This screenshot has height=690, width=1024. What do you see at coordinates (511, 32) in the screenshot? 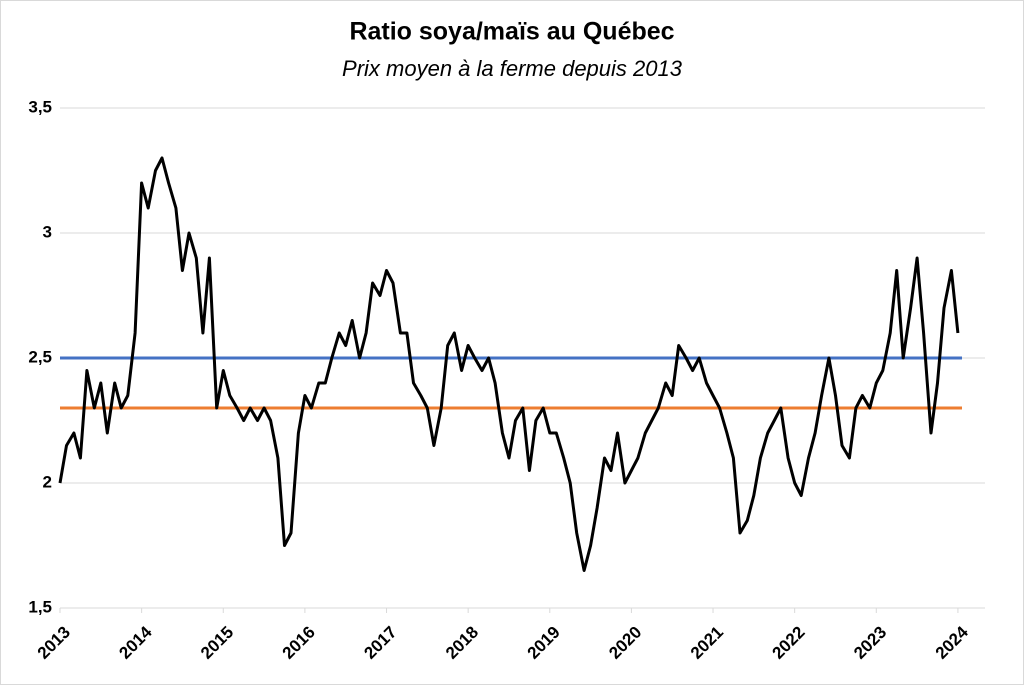
I see `chart-title: Ratio soya/maïs au Québec` at bounding box center [511, 32].